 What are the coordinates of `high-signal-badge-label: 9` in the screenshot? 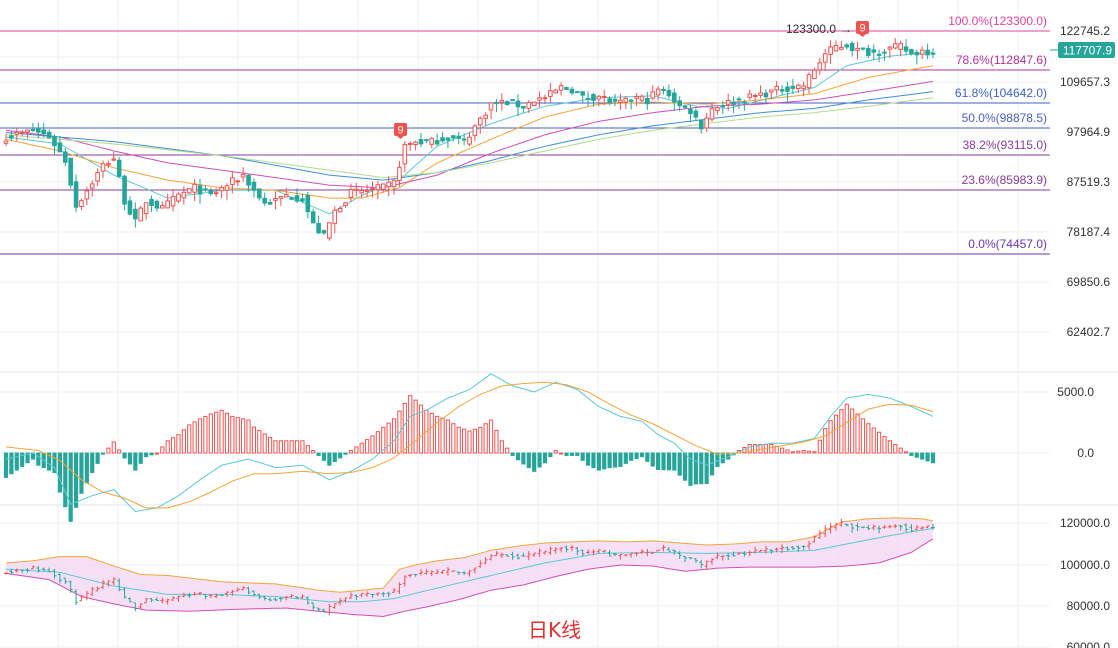 It's located at (862, 29).